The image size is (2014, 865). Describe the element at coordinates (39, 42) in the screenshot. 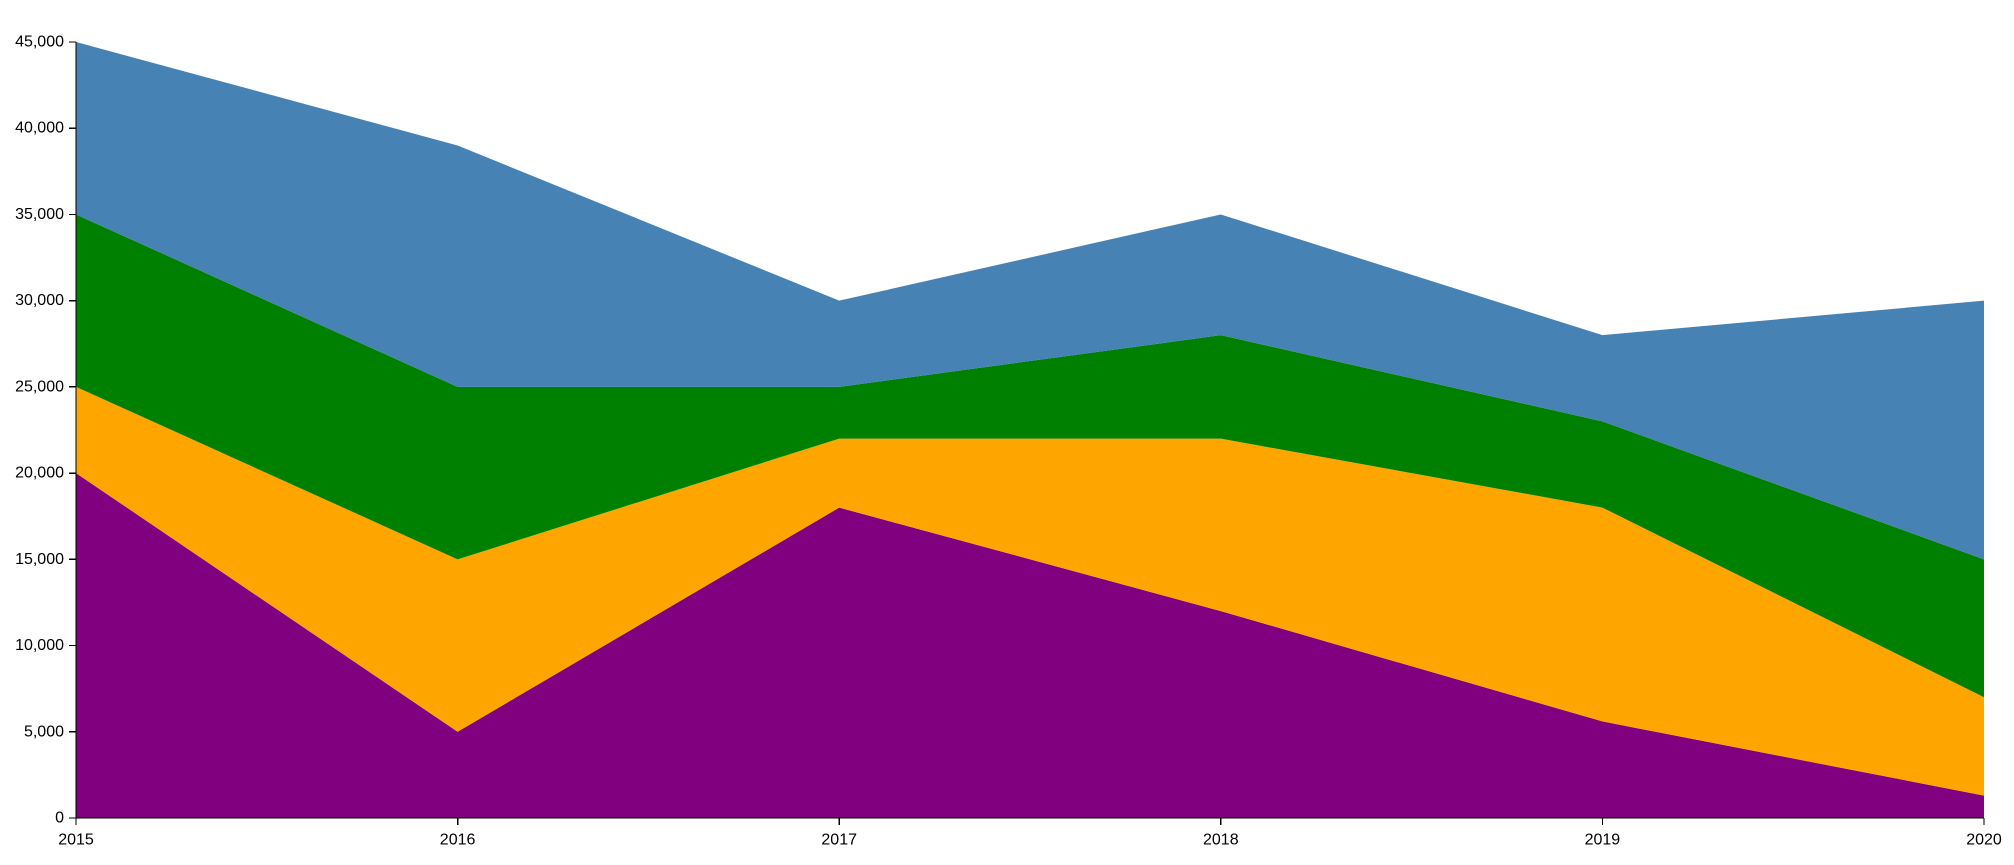

I see `y-tick-label: 45,000` at that location.